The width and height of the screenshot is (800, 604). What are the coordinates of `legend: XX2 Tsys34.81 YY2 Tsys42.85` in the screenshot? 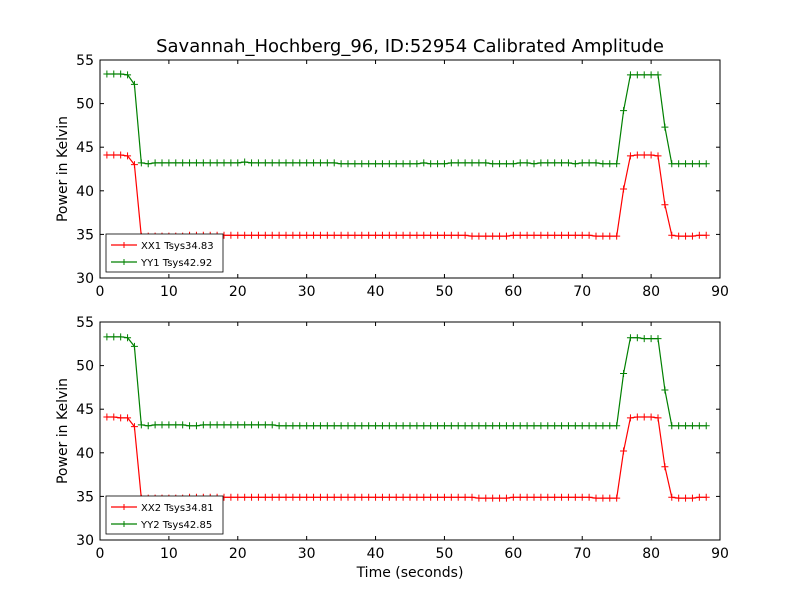 It's located at (164, 515).